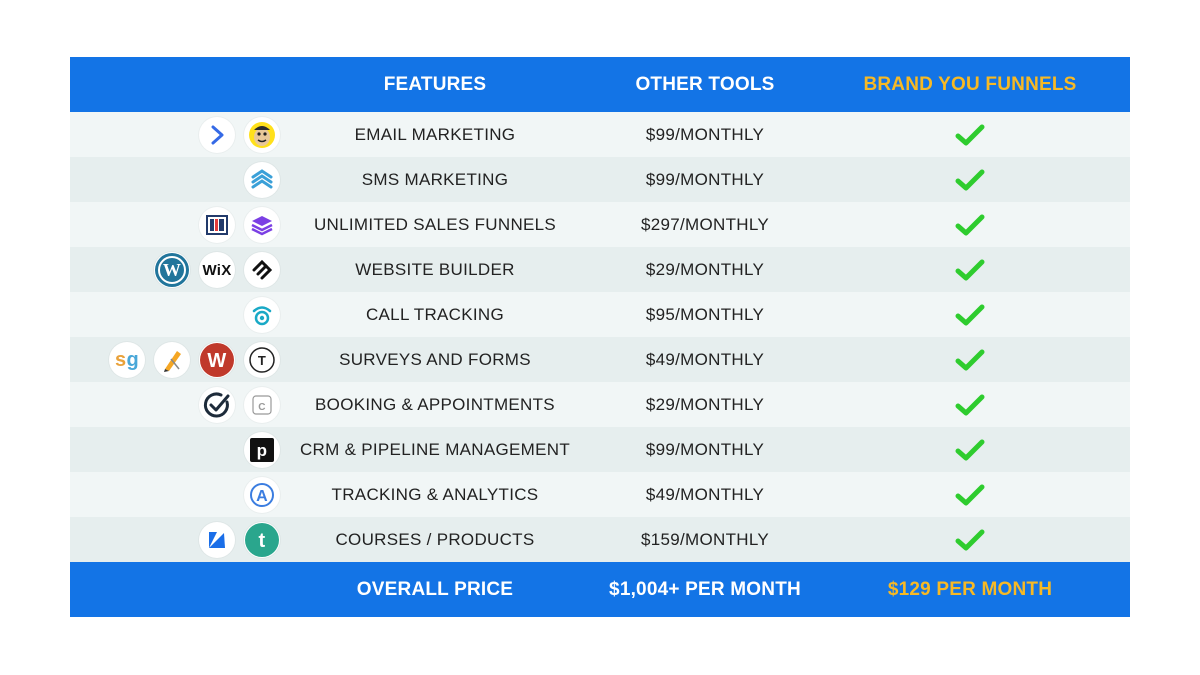 This screenshot has height=675, width=1200. I want to click on analytics-a-icon: A, so click(262, 494).